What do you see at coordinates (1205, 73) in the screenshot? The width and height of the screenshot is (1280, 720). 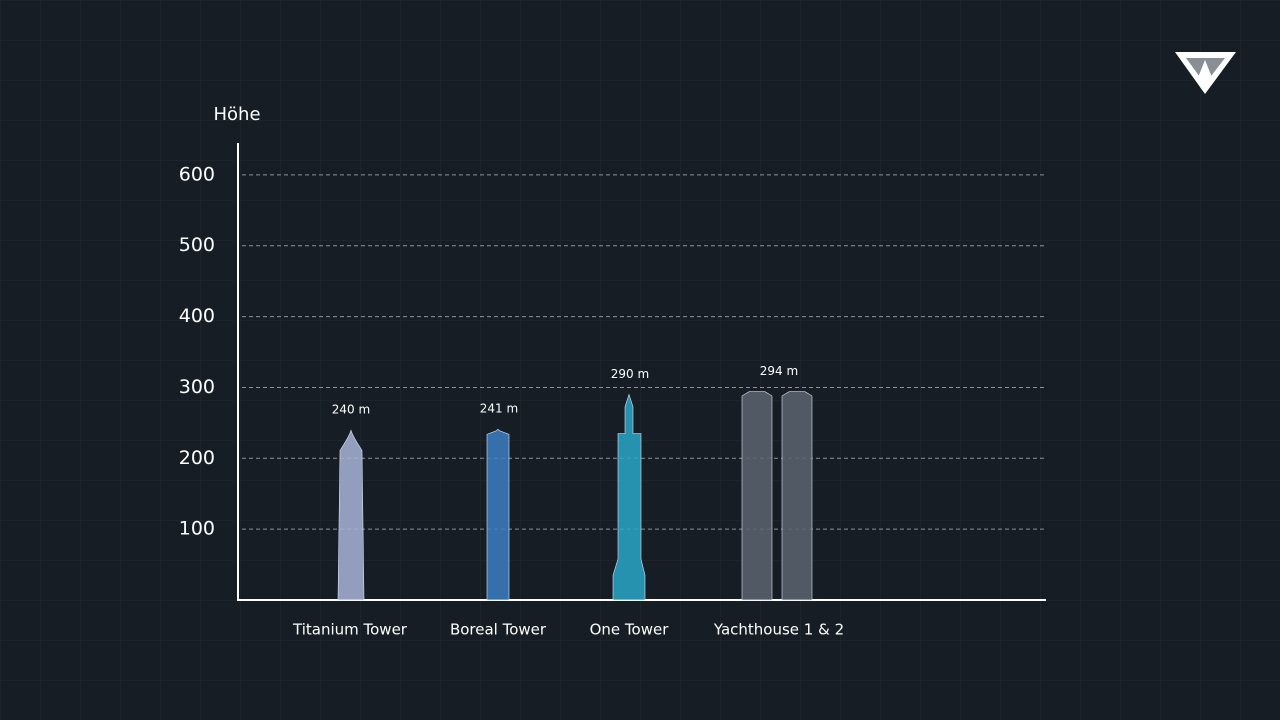 I see `logo` at bounding box center [1205, 73].